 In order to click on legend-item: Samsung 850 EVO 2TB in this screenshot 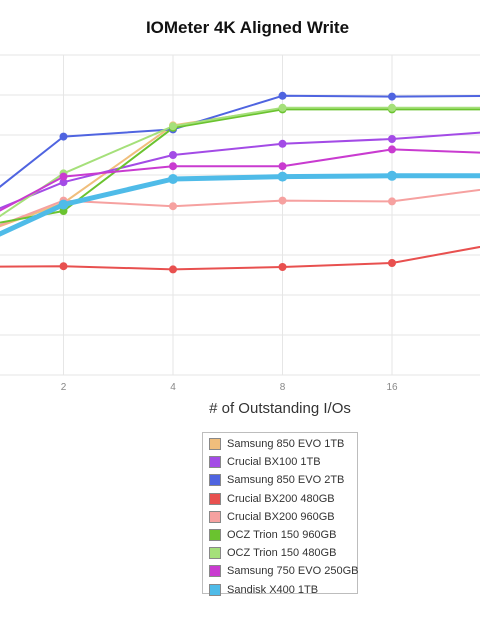, I will do `click(276, 480)`.